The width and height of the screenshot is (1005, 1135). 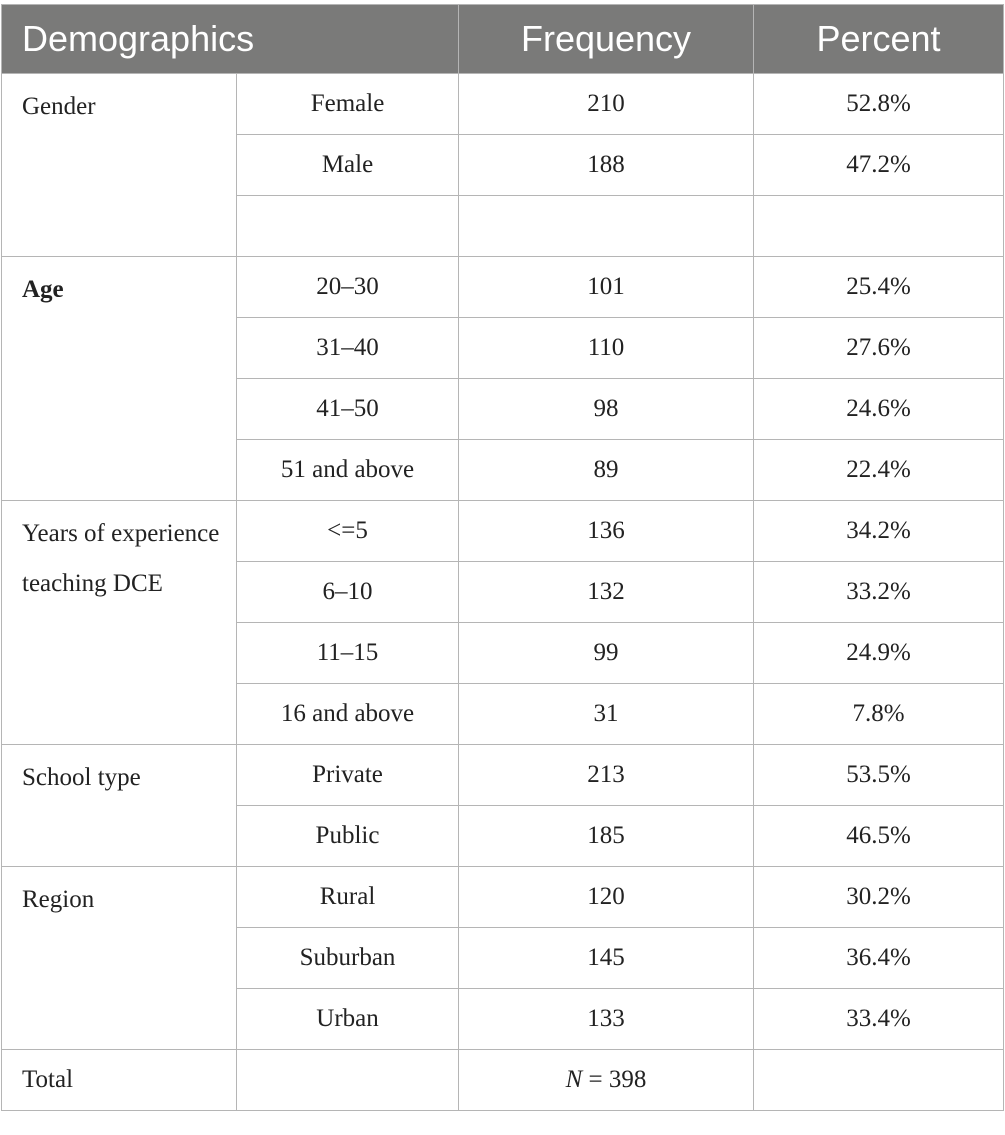 What do you see at coordinates (347, 409) in the screenshot?
I see `category-cell: 41–50` at bounding box center [347, 409].